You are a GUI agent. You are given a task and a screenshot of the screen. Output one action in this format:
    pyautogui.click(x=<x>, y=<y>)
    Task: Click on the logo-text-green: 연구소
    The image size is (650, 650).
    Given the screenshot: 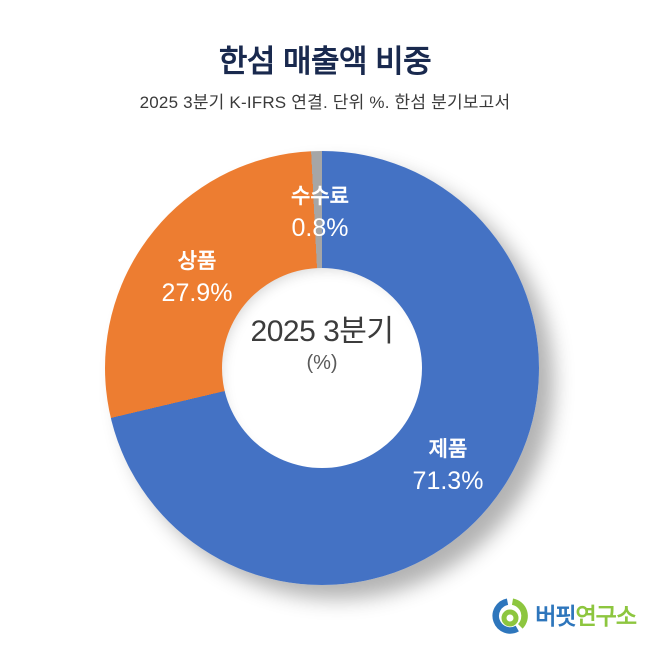 What is the action you would take?
    pyautogui.click(x=606, y=616)
    